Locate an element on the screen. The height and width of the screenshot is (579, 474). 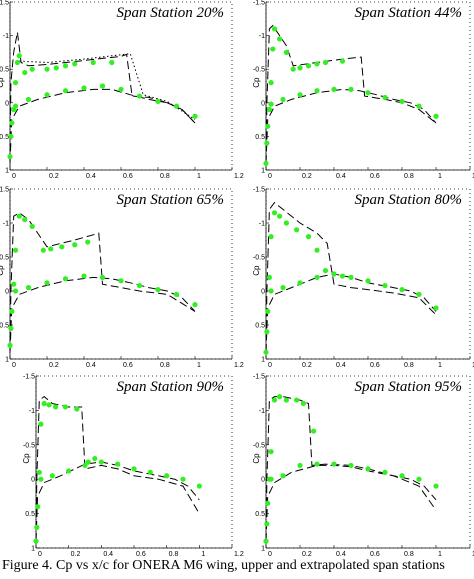
x-tick-label: 1 is located at coordinates (203, 554).